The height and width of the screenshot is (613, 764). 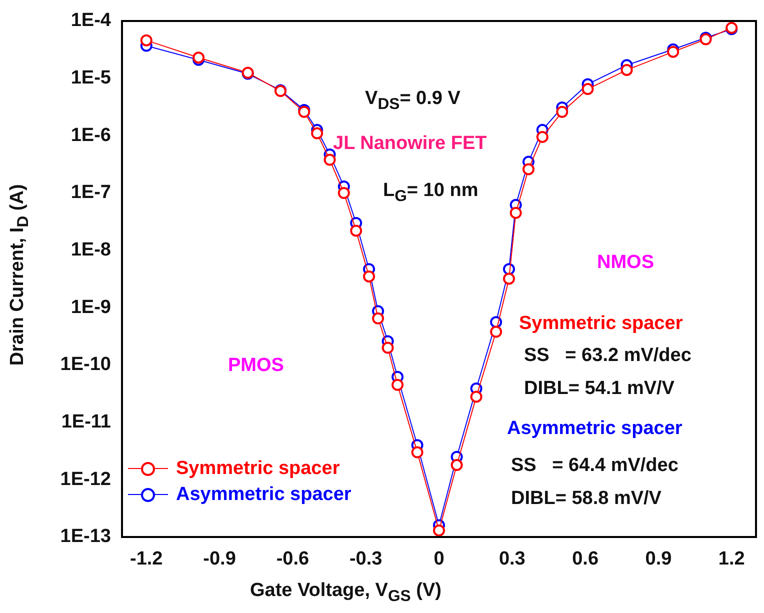 What do you see at coordinates (256, 366) in the screenshot?
I see `annotation: PMOS` at bounding box center [256, 366].